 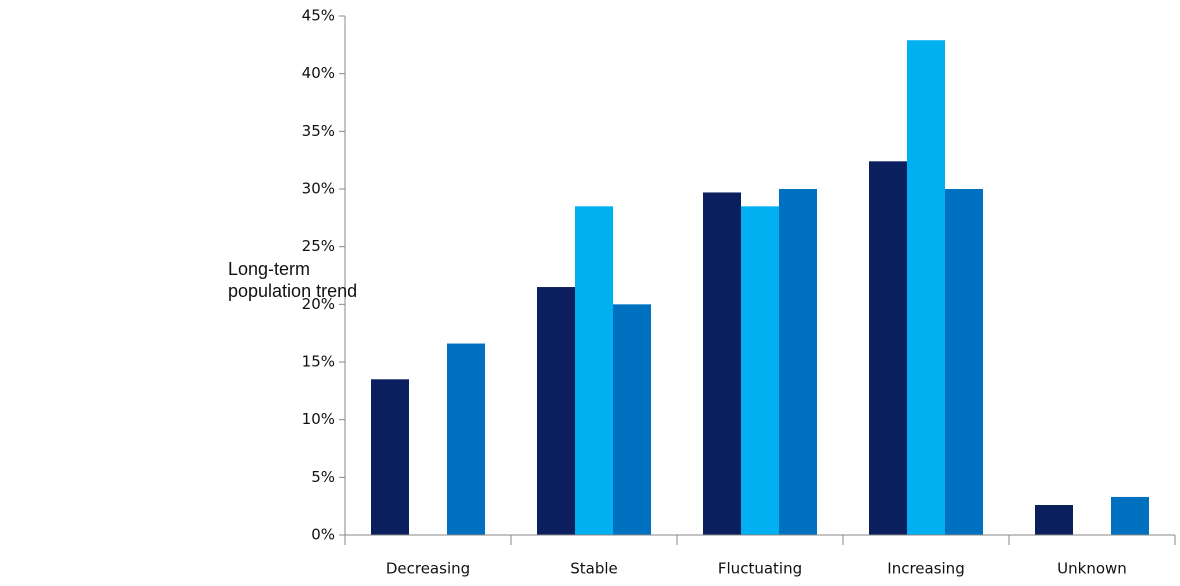 I want to click on y-axis-label: Long-term population trend, so click(x=293, y=280).